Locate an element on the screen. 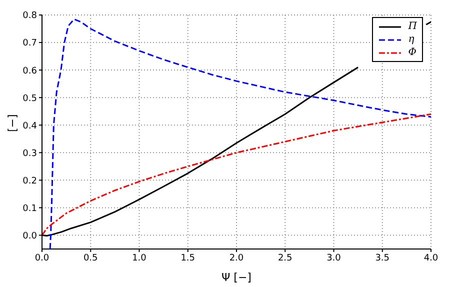  y-tick-label: 0.6 is located at coordinates (30, 71).